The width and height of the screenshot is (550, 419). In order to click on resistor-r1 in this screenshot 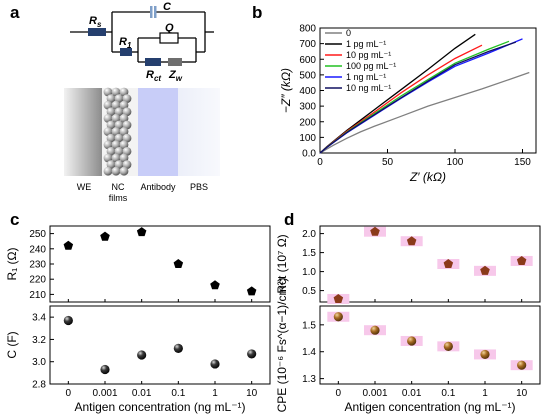, I will do `click(126, 52)`.